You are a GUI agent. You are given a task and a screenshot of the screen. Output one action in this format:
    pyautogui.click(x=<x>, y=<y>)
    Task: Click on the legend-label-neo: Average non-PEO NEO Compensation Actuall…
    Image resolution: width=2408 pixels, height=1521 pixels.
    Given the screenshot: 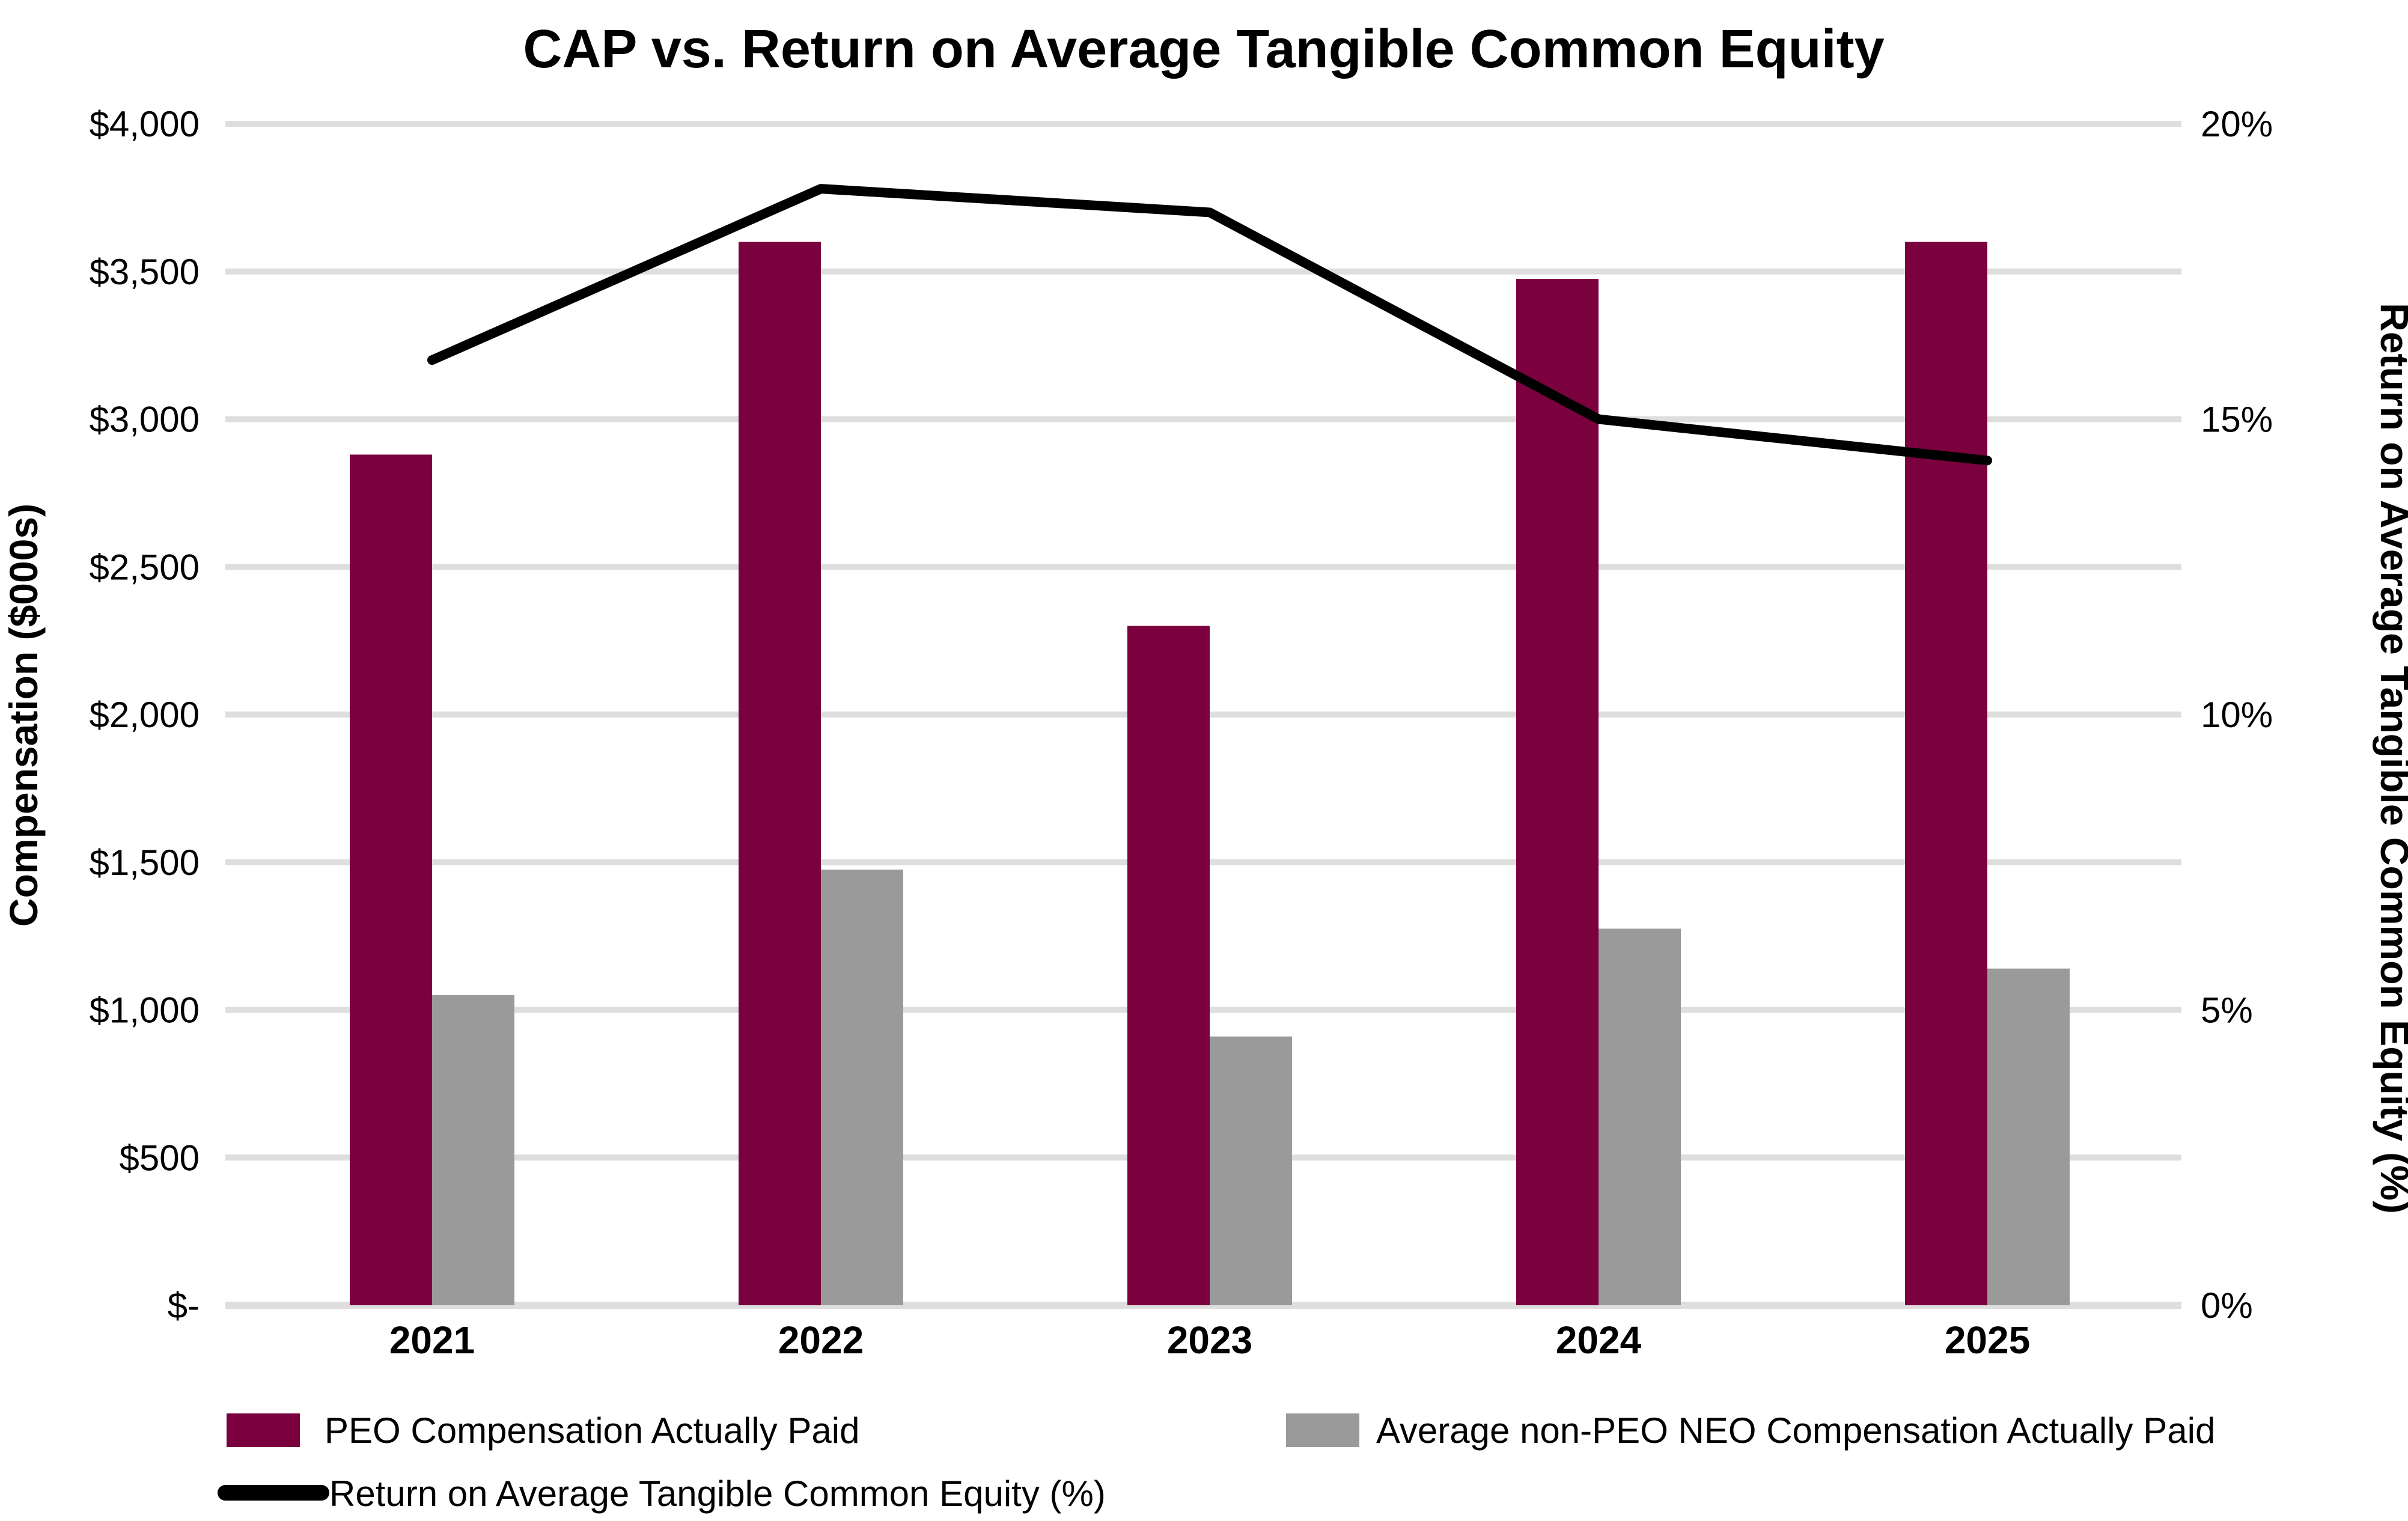 What is the action you would take?
    pyautogui.click(x=1795, y=1430)
    